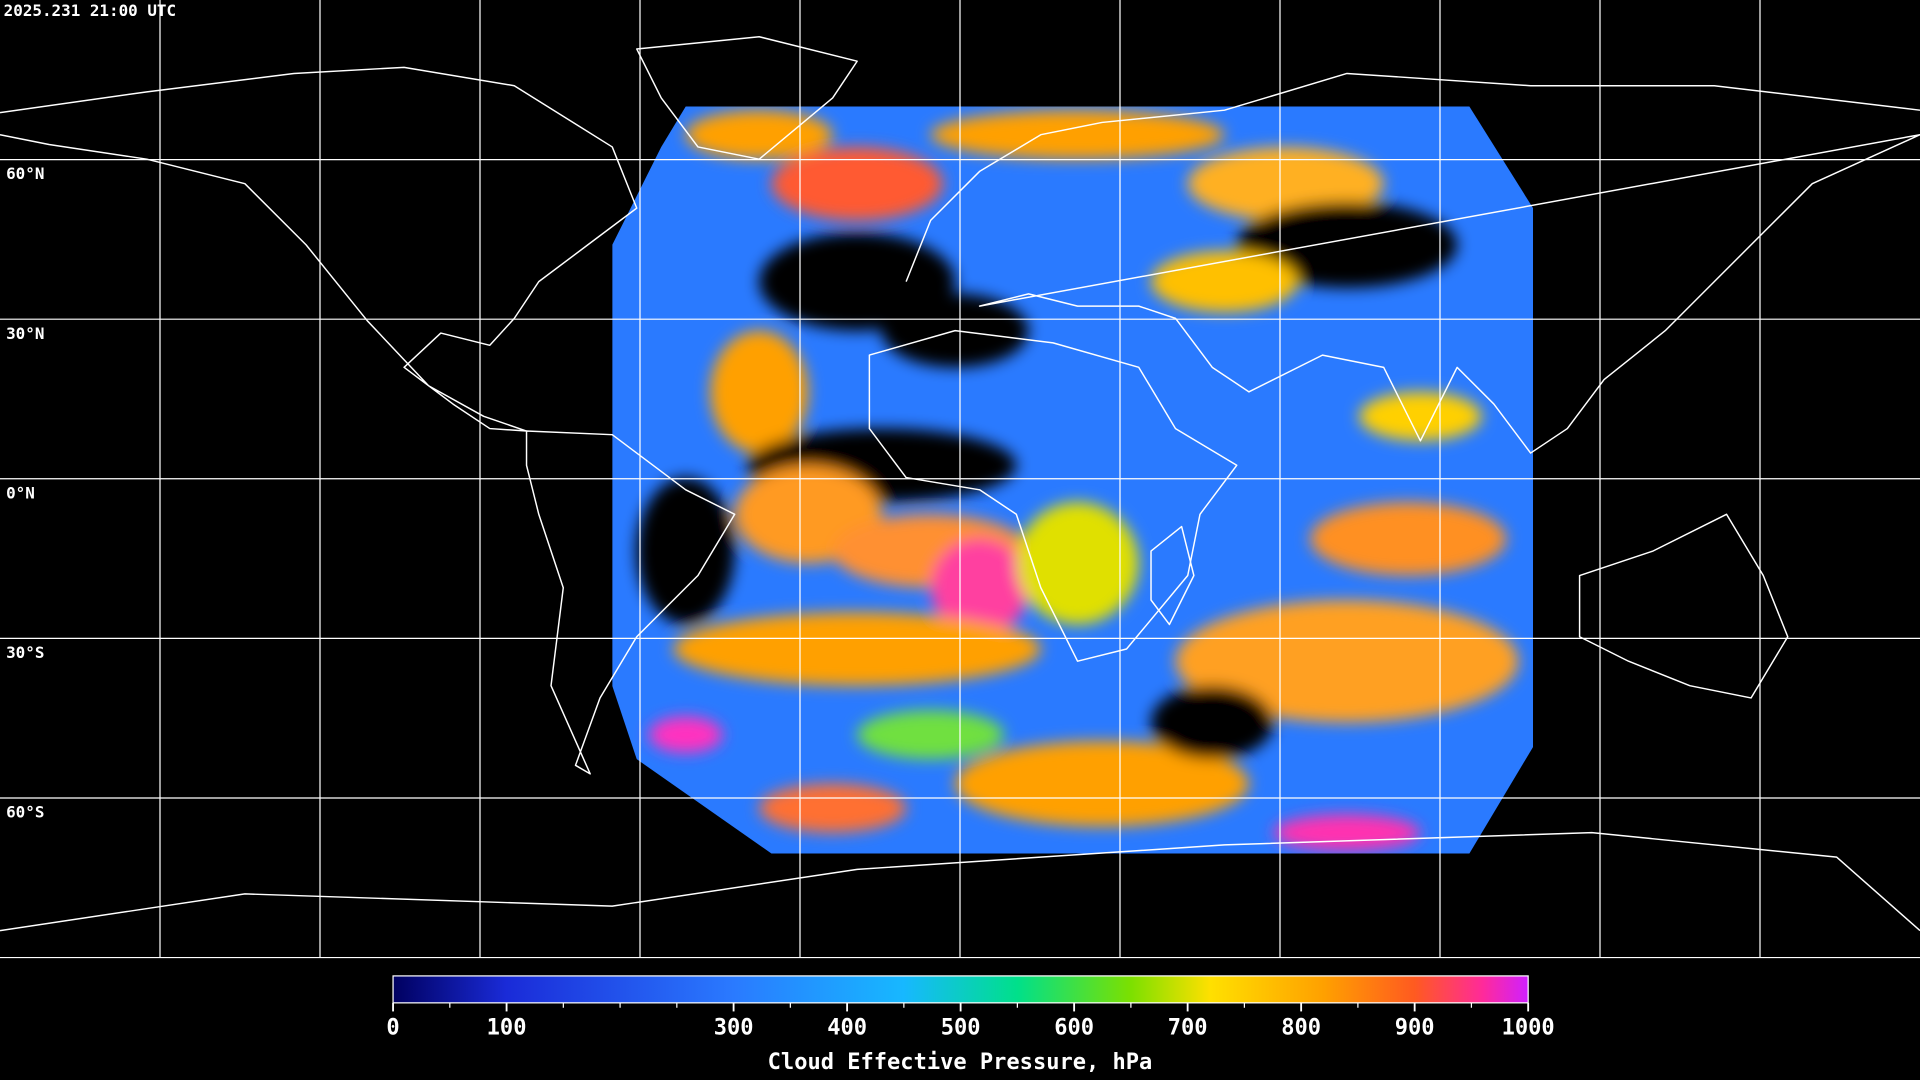  What do you see at coordinates (1528, 1028) in the screenshot?
I see `colorbar-tick-label: 1000` at bounding box center [1528, 1028].